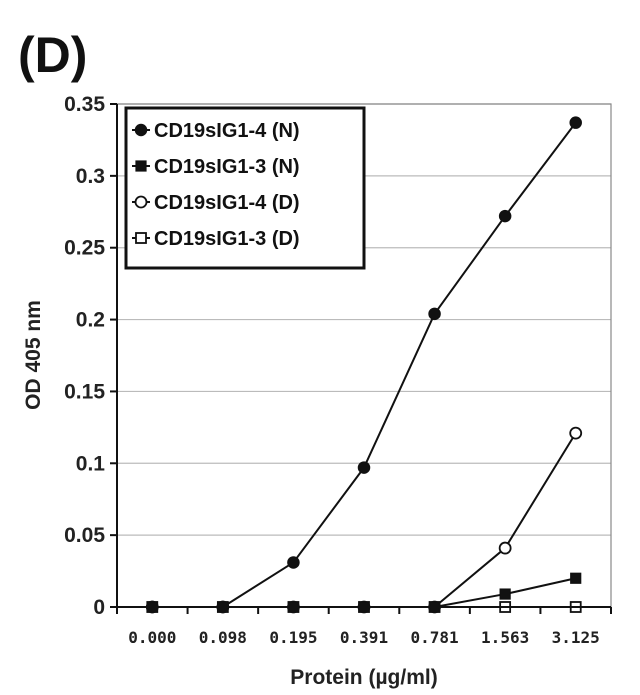 This screenshot has height=695, width=640. What do you see at coordinates (84, 248) in the screenshot?
I see `y-tick-label: 0.25` at bounding box center [84, 248].